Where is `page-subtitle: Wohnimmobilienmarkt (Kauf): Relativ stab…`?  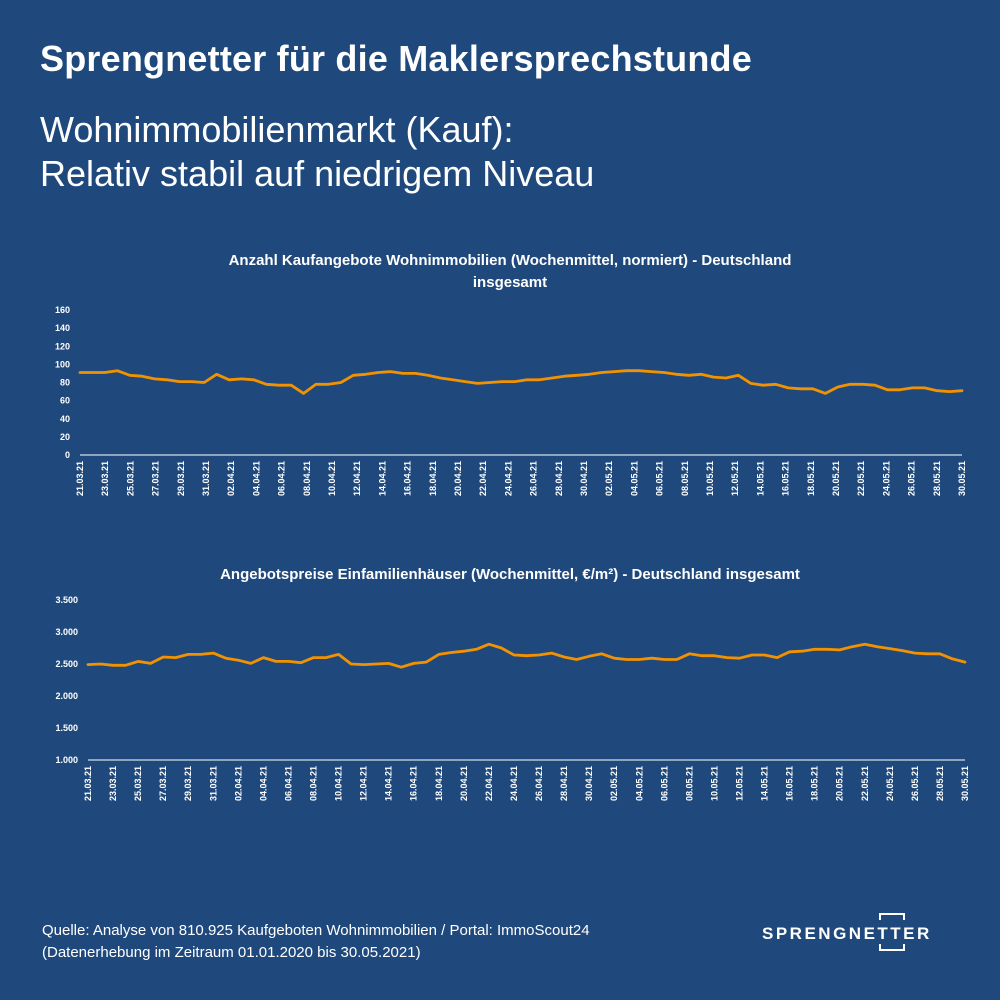 page-subtitle: Wohnimmobilienmarkt (Kauf): Relativ stab… is located at coordinates (500, 152).